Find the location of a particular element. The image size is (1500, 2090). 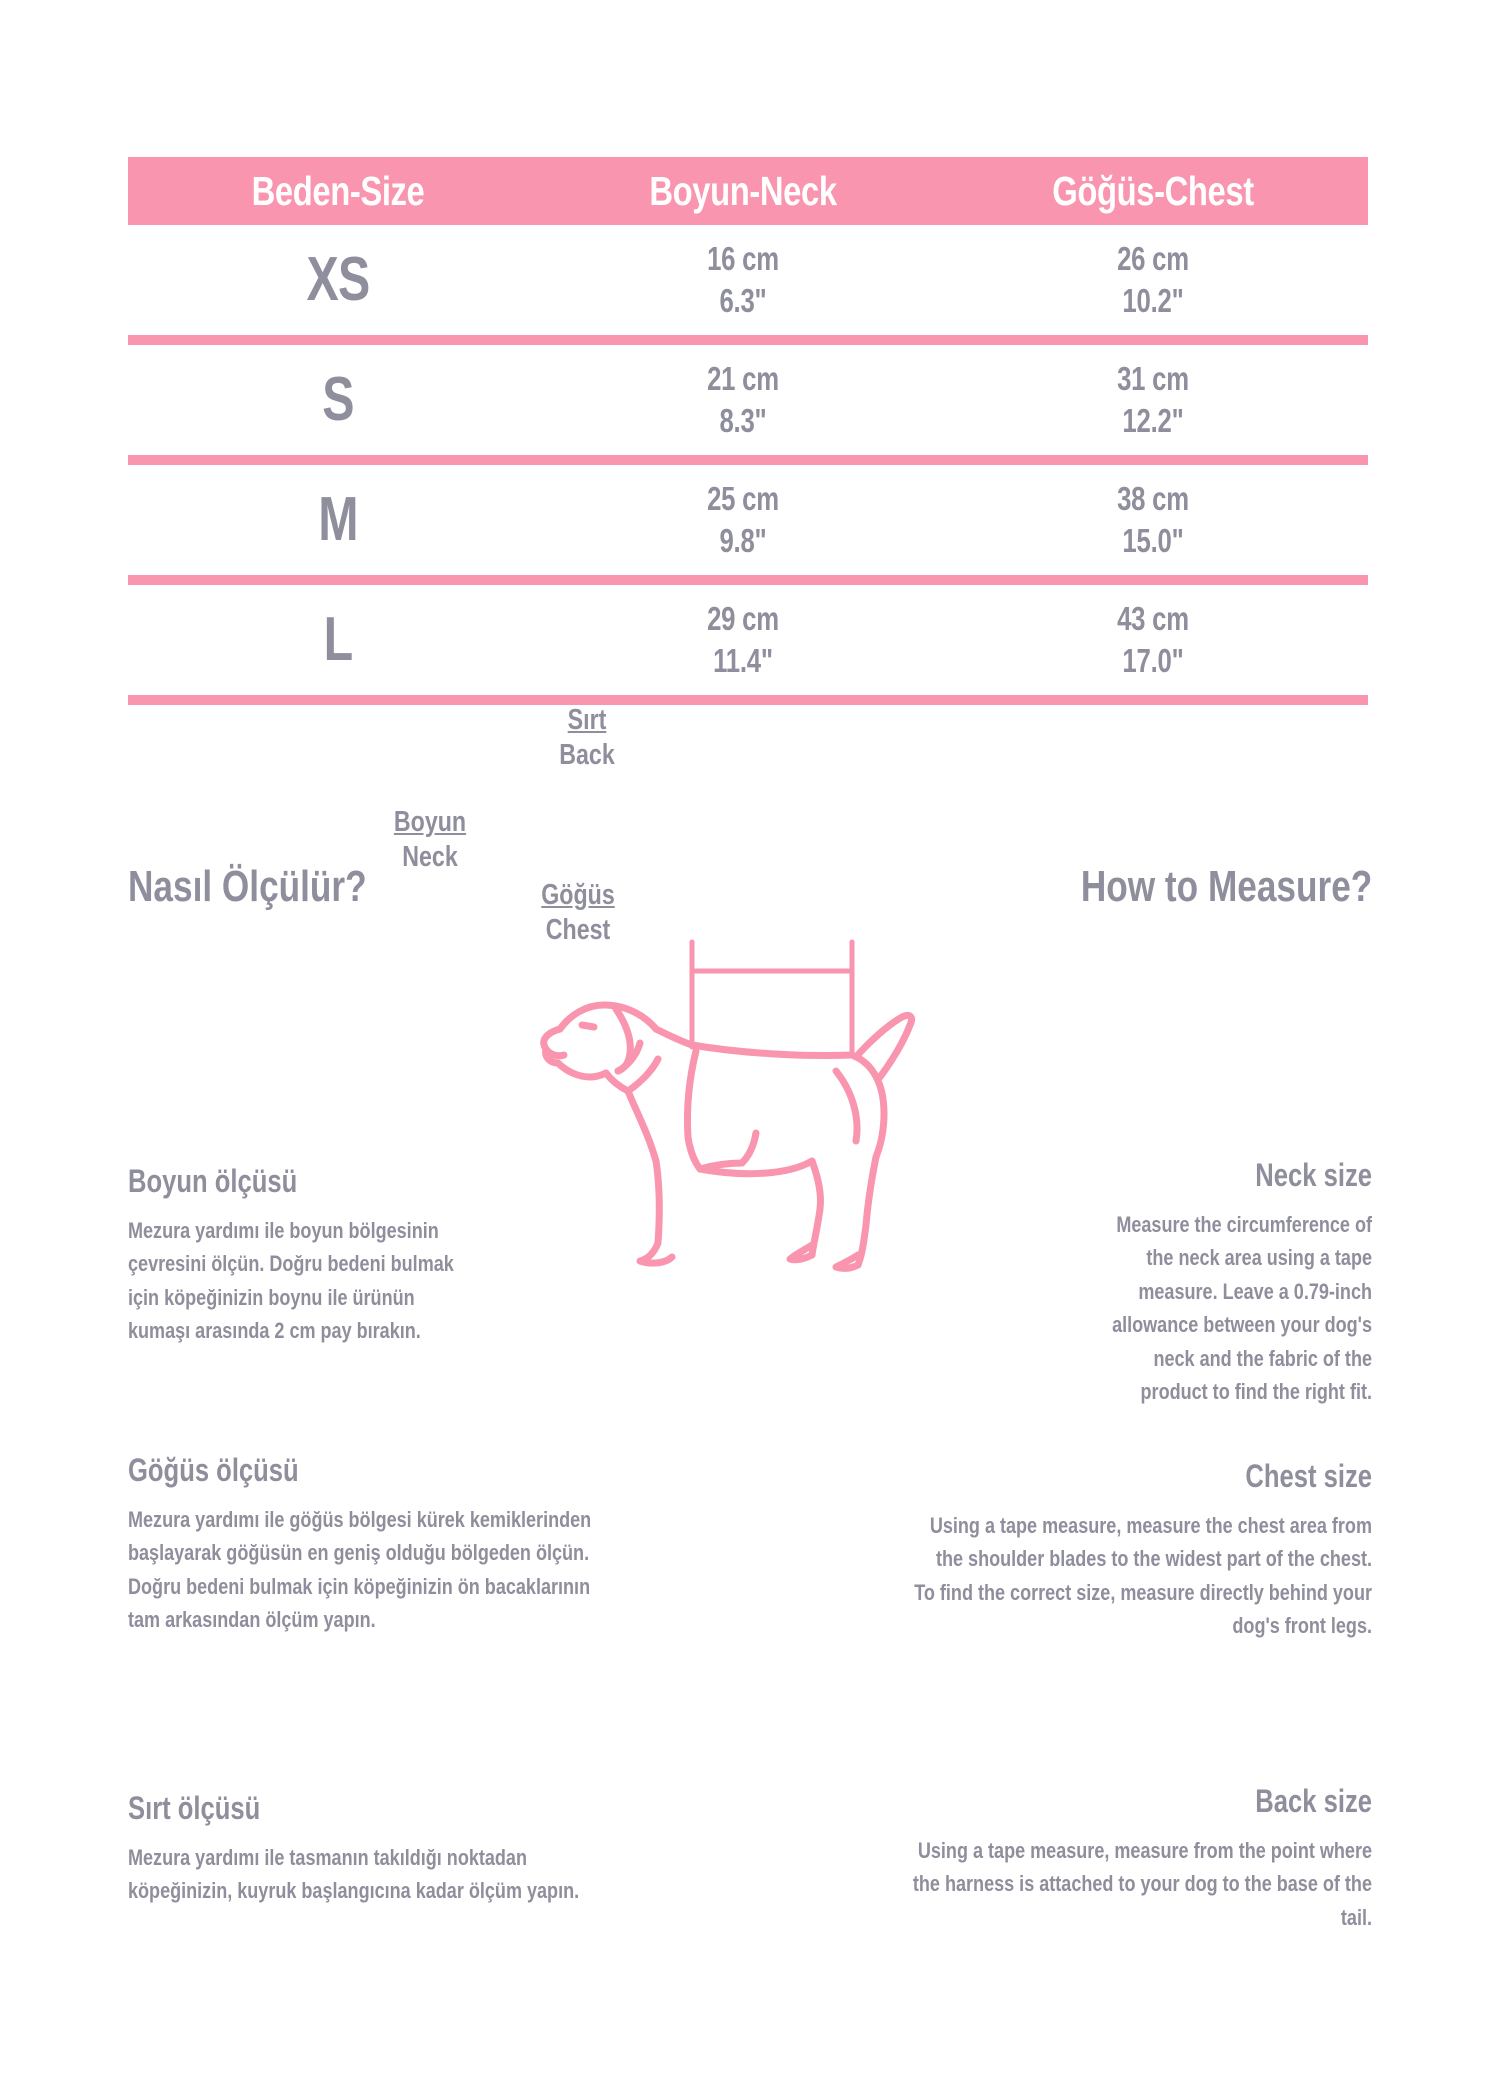

diagram-label-back: Sırt Back is located at coordinates (587, 738).